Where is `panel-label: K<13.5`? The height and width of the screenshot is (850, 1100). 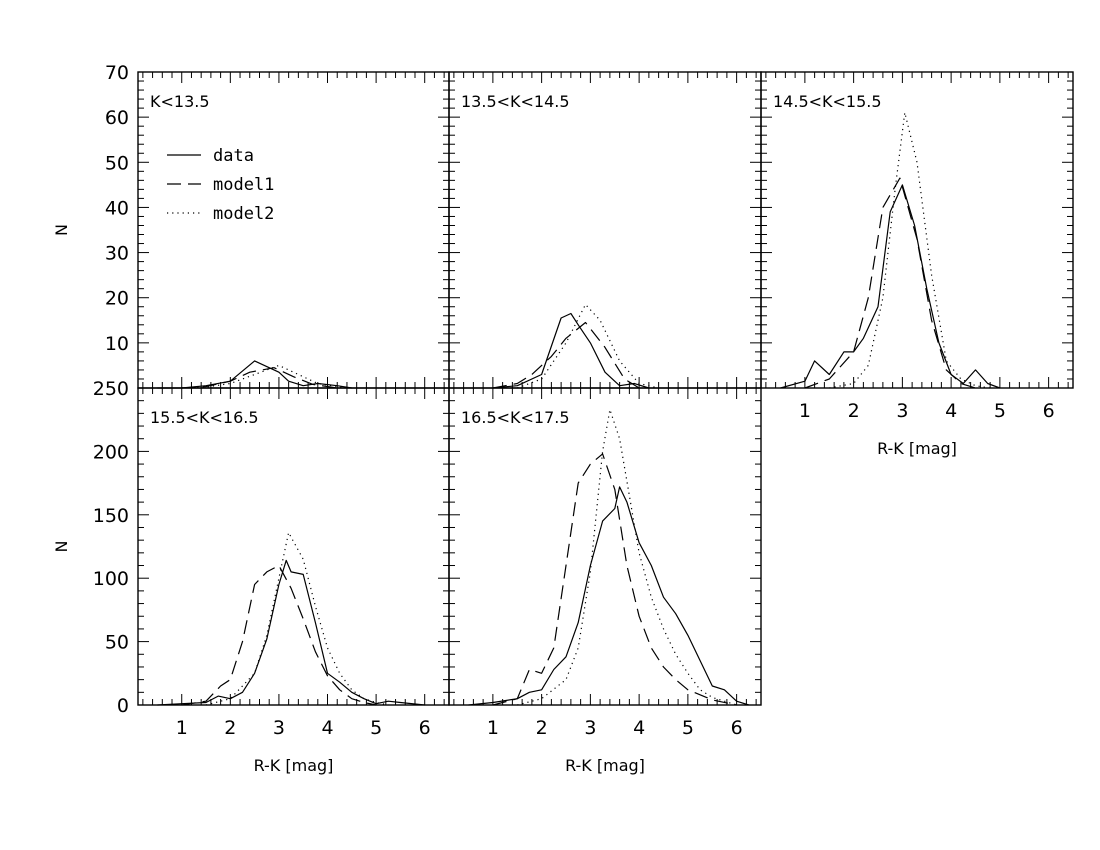 panel-label: K<13.5 is located at coordinates (180, 101).